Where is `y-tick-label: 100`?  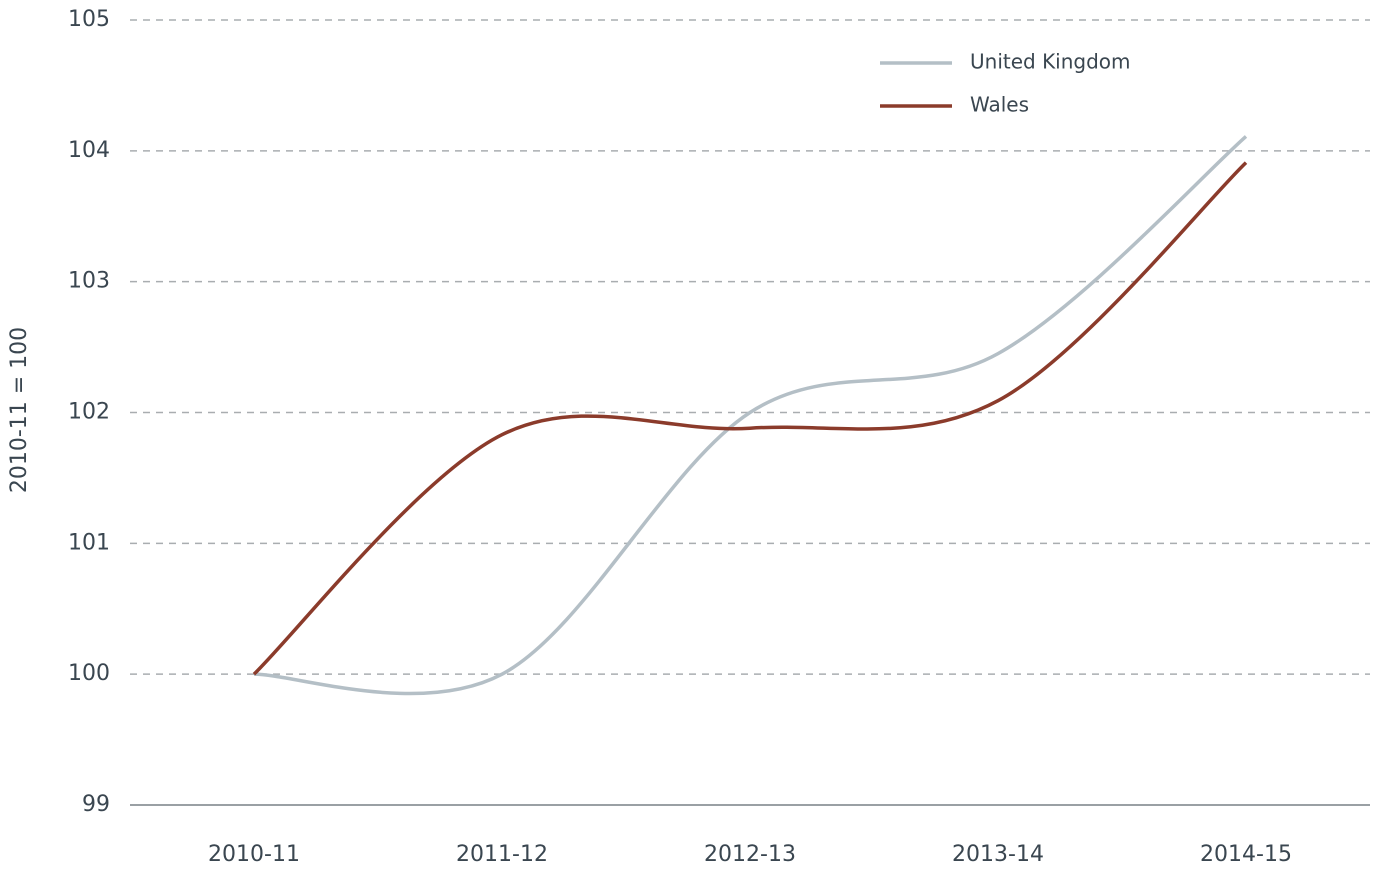
y-tick-label: 100 is located at coordinates (89, 673).